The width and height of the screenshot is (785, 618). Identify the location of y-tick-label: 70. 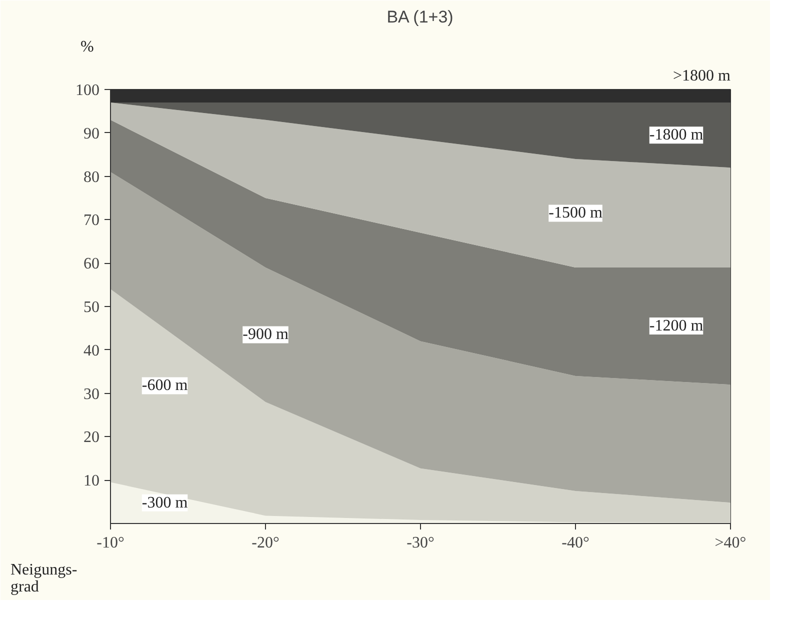
(92, 221).